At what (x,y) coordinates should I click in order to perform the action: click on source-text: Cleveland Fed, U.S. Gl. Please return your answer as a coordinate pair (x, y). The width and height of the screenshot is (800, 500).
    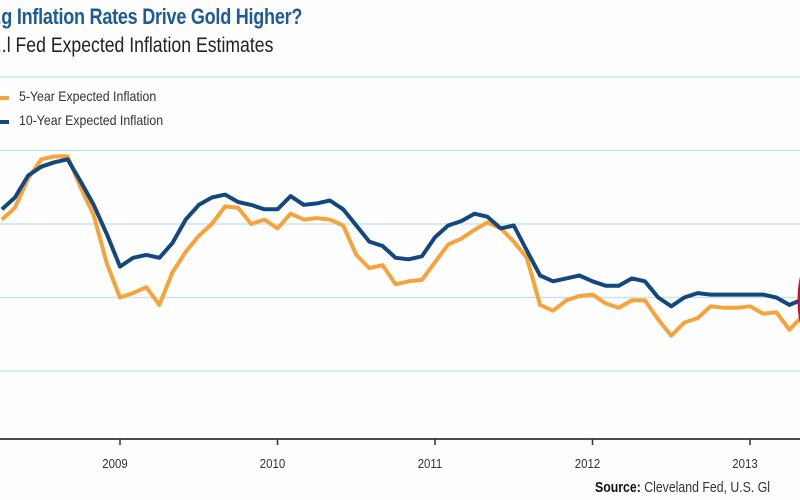
    Looking at the image, I should click on (705, 487).